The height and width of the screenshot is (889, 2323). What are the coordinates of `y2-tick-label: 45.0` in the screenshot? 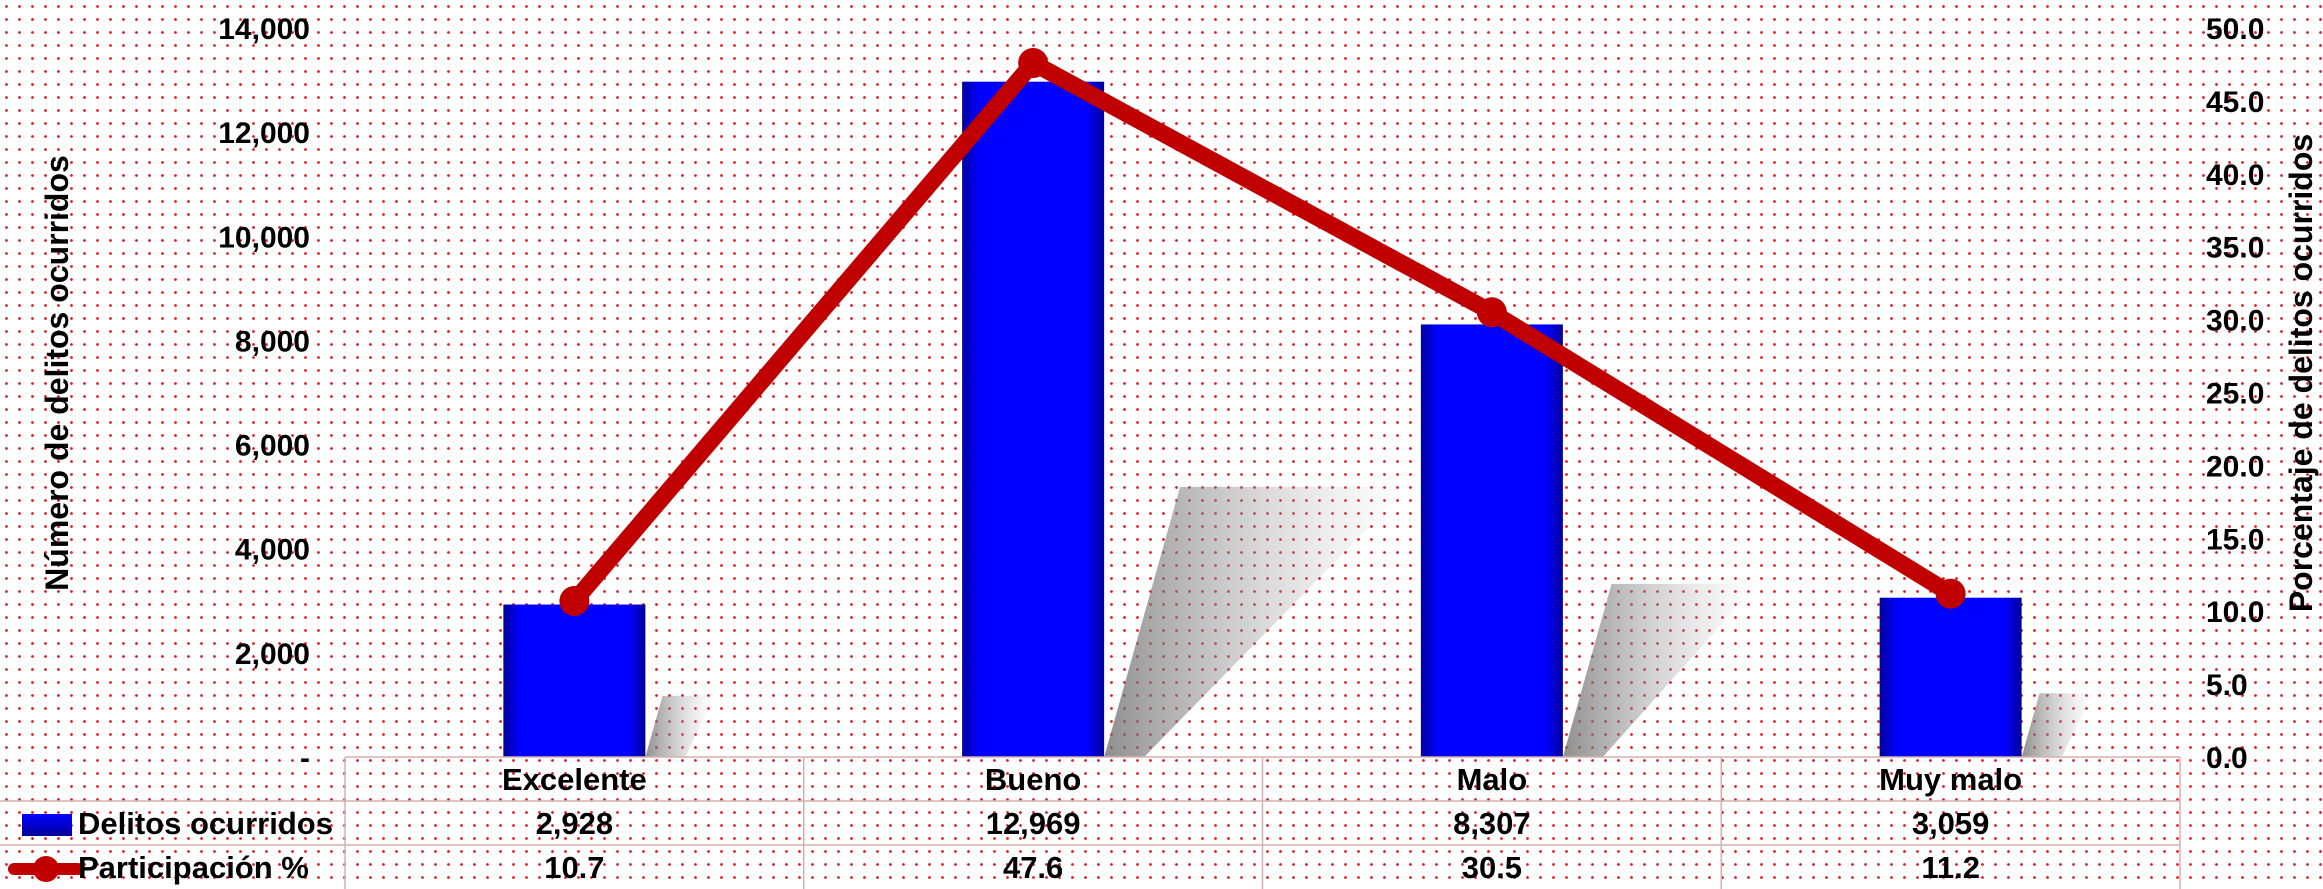 It's located at (2235, 102).